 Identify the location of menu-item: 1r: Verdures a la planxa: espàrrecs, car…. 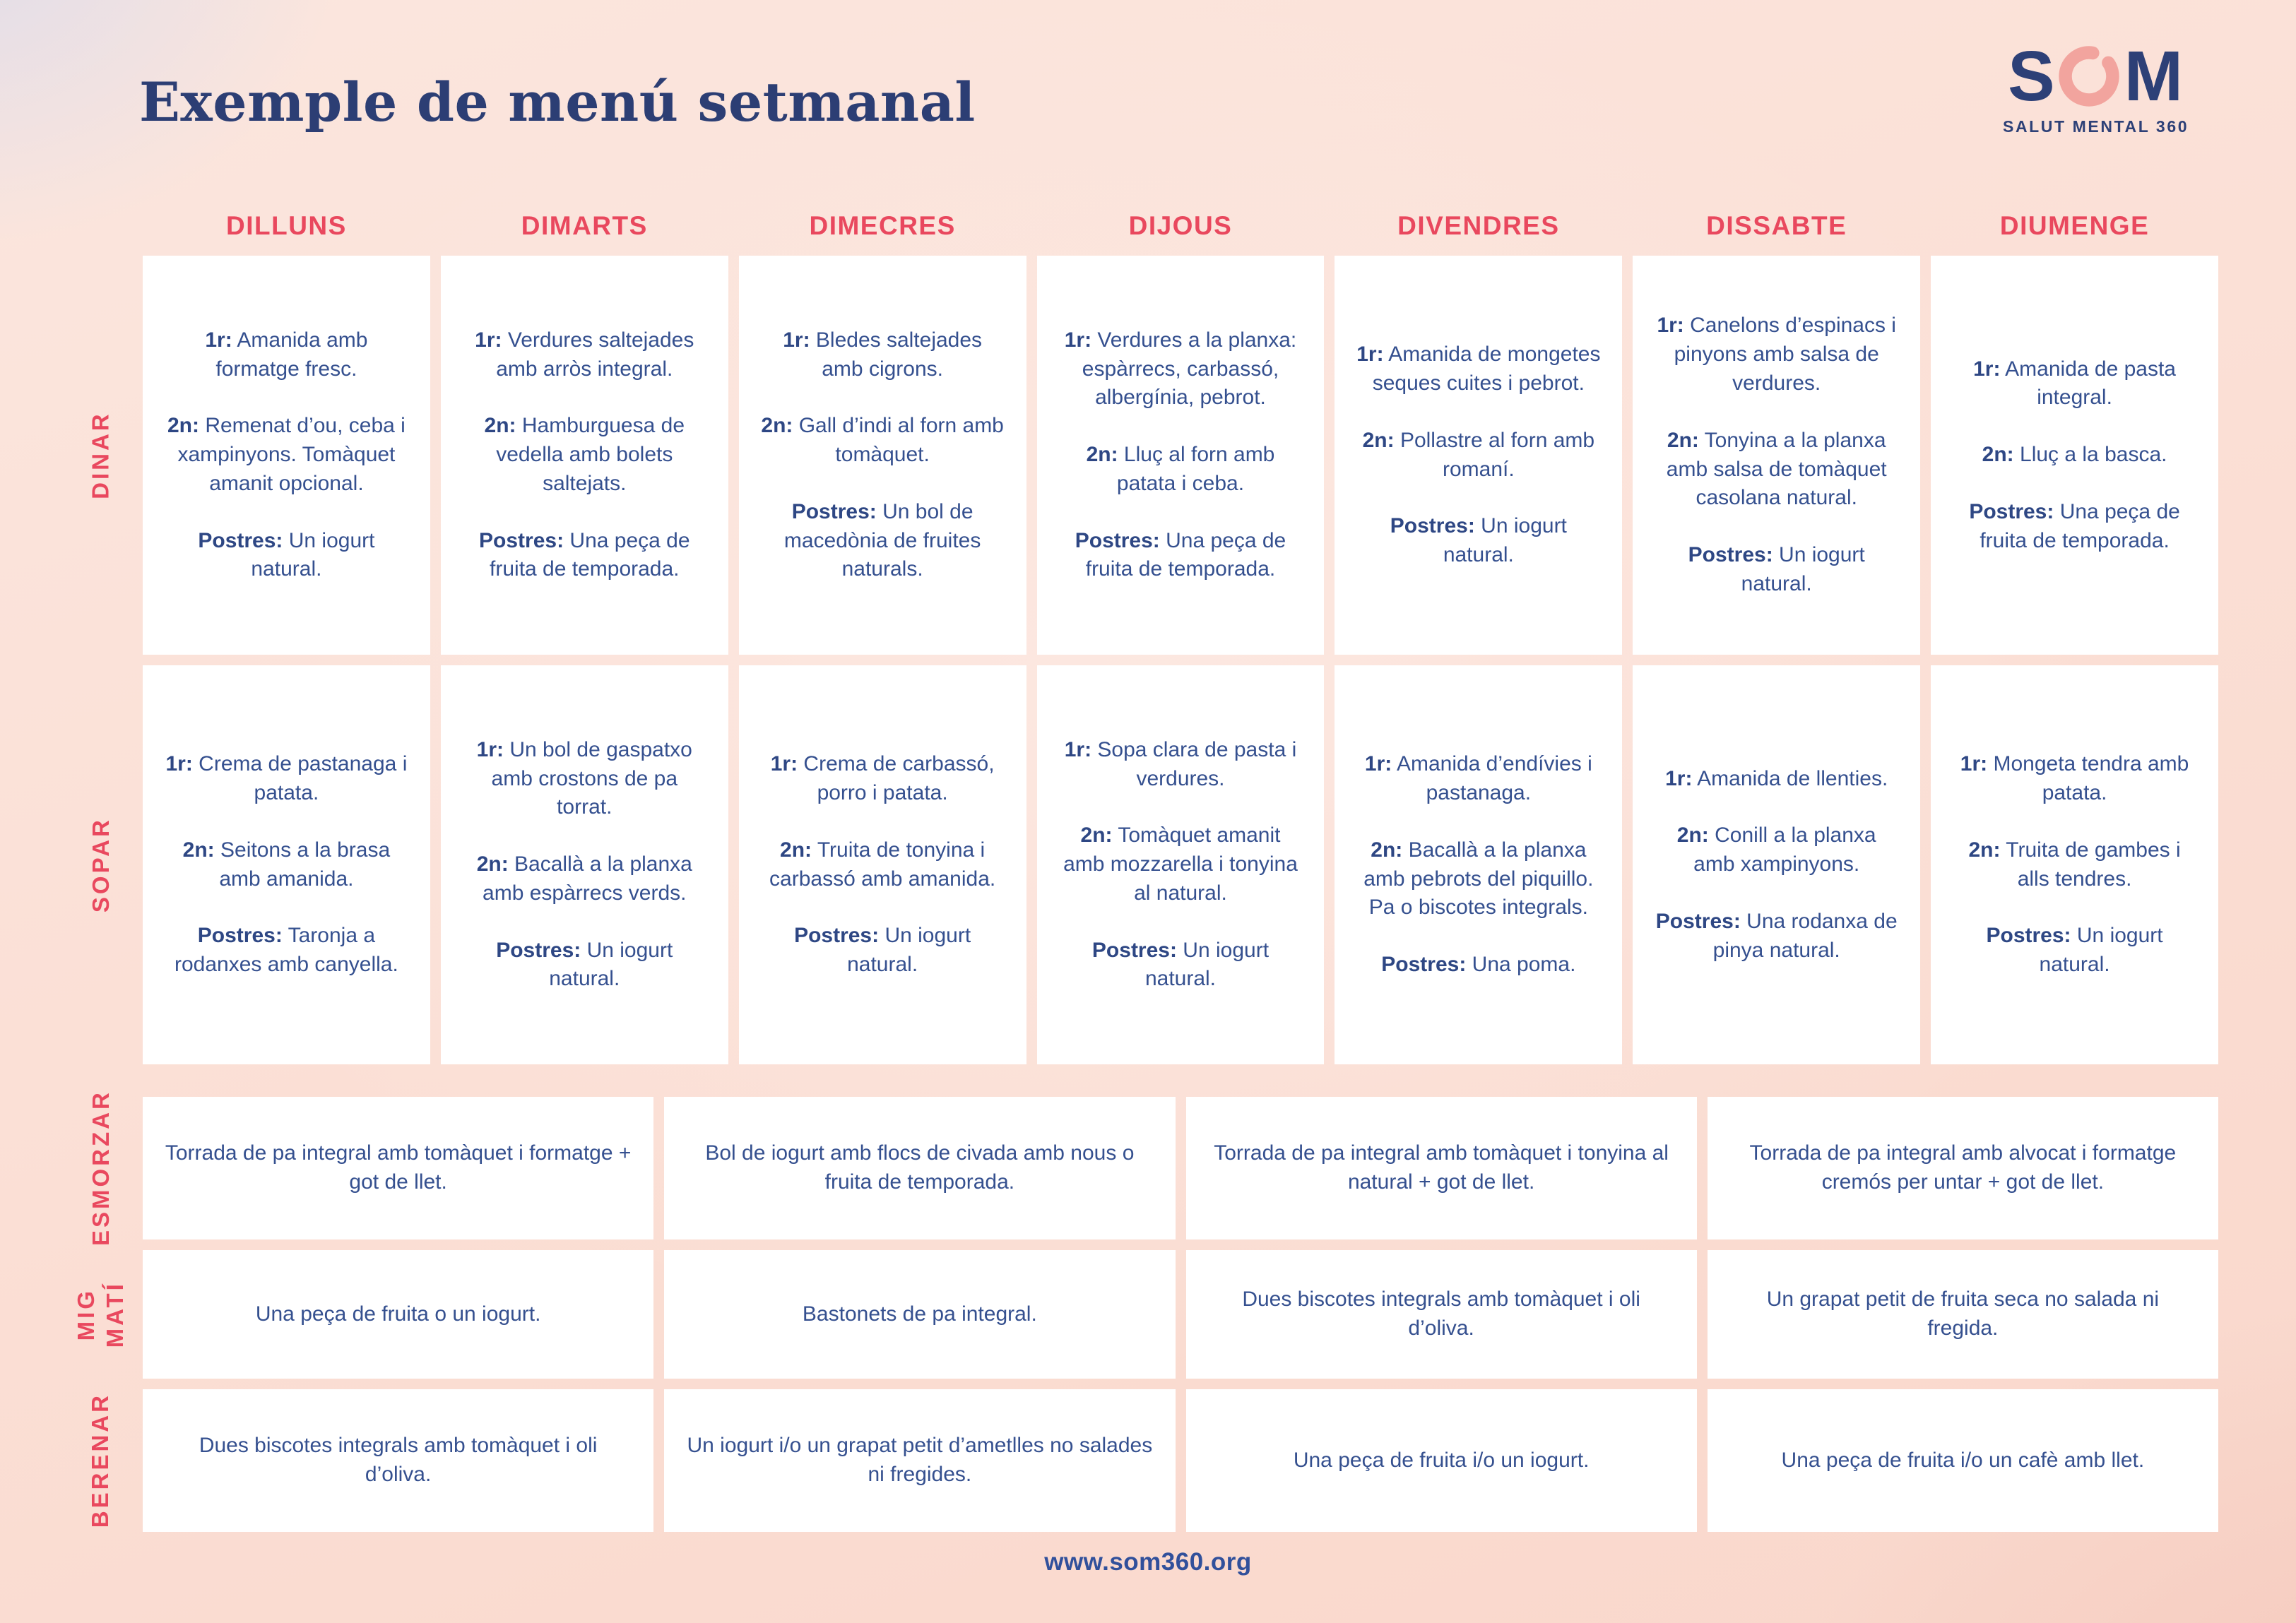
(1181, 369).